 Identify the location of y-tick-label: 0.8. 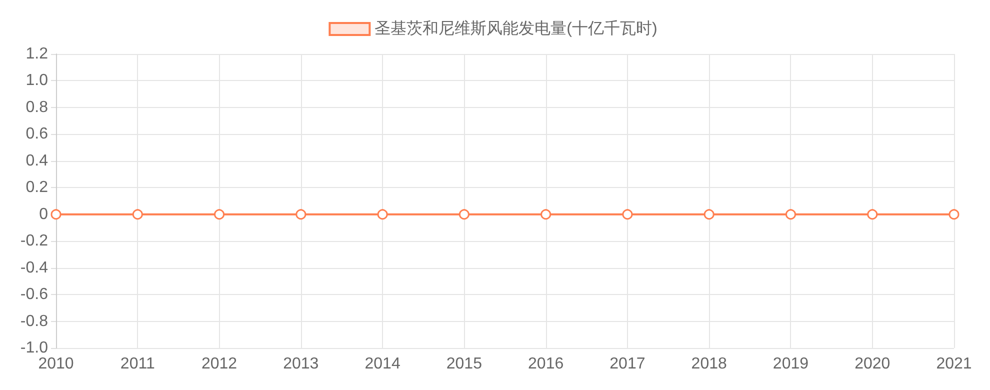
(37, 107).